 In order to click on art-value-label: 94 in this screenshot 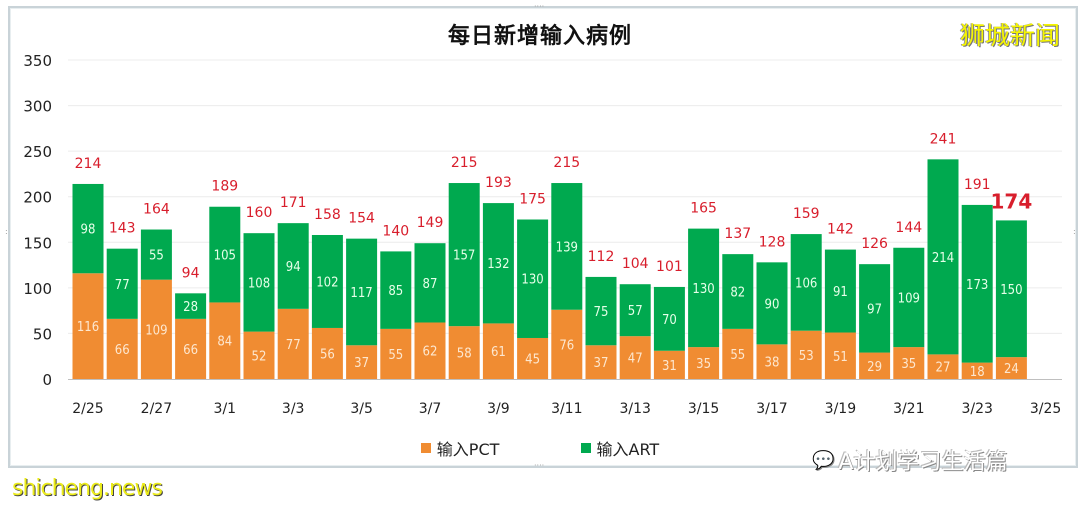, I will do `click(293, 267)`.